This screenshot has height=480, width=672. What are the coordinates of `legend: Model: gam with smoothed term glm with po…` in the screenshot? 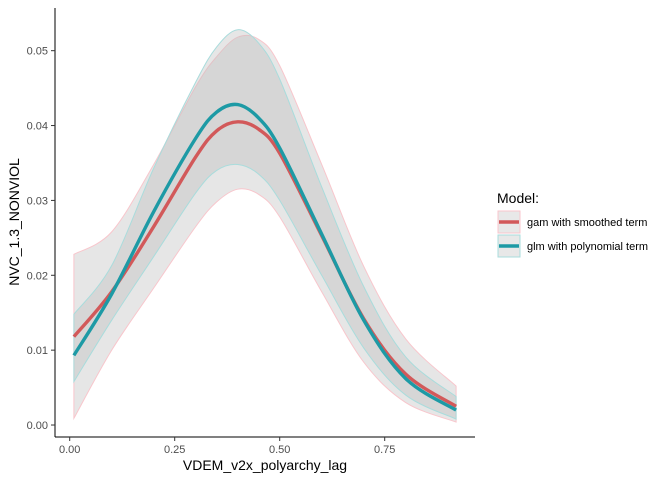 It's located at (572, 224).